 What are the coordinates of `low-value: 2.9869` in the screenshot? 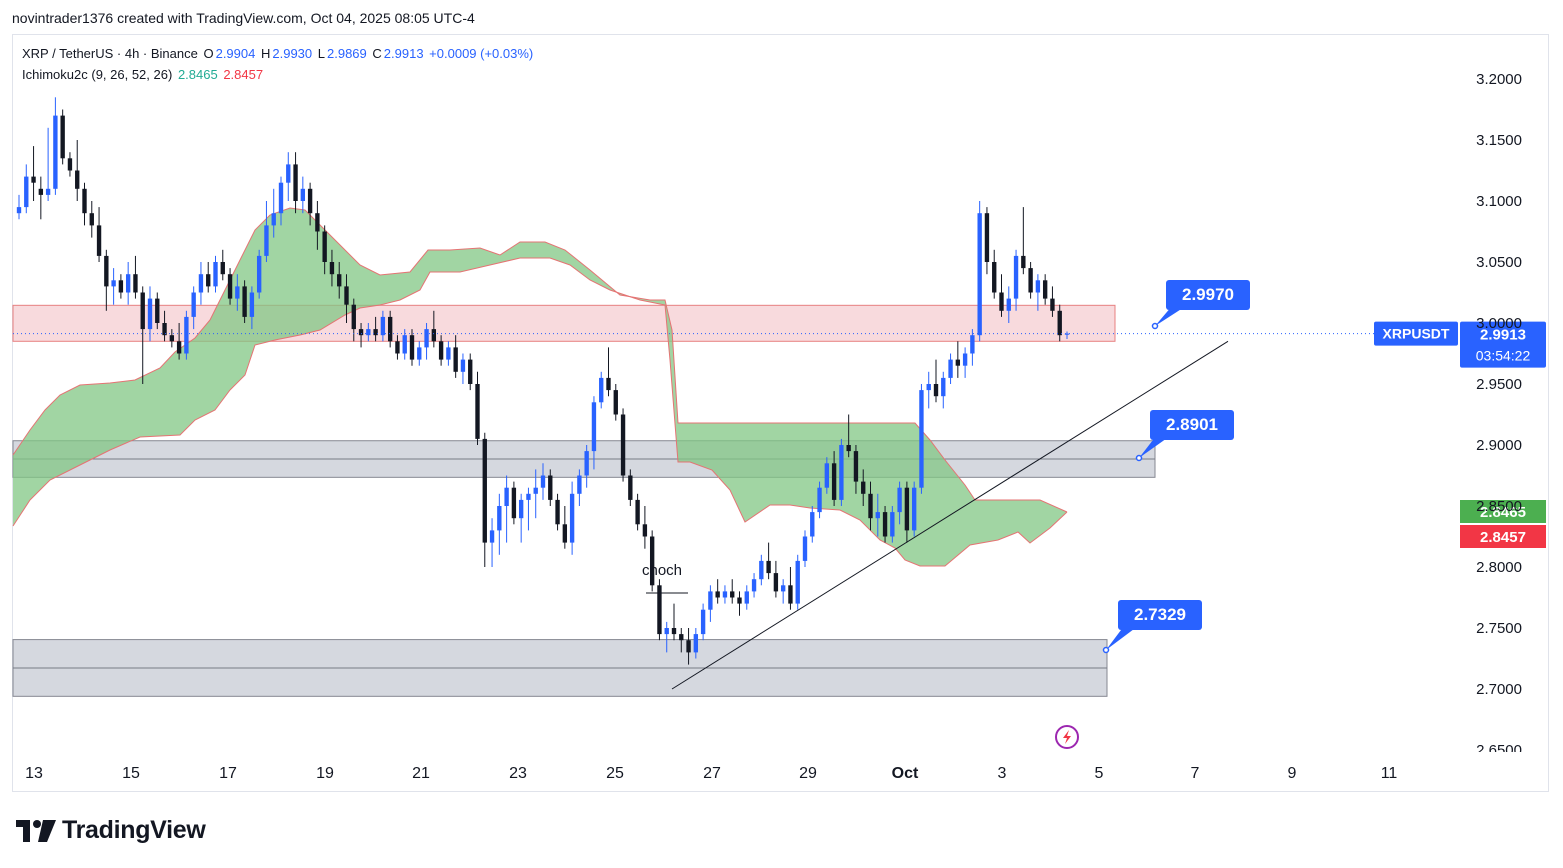 It's located at (347, 53).